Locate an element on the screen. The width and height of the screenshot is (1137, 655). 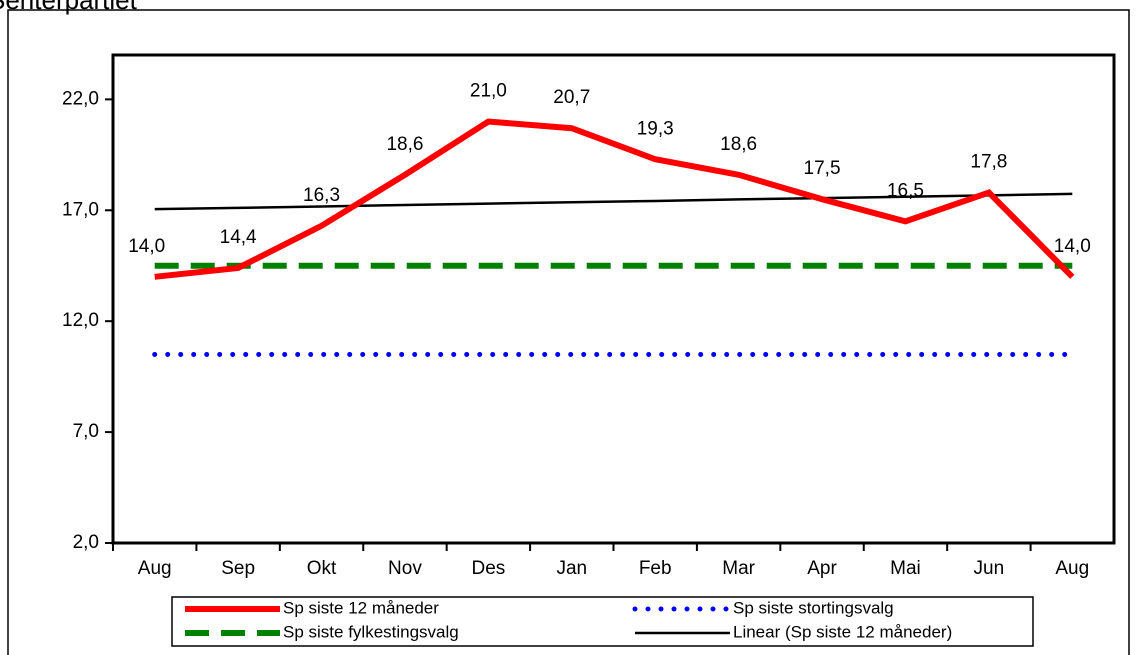
legend-label: Linear (Sp siste 12 måneder) is located at coordinates (842, 631).